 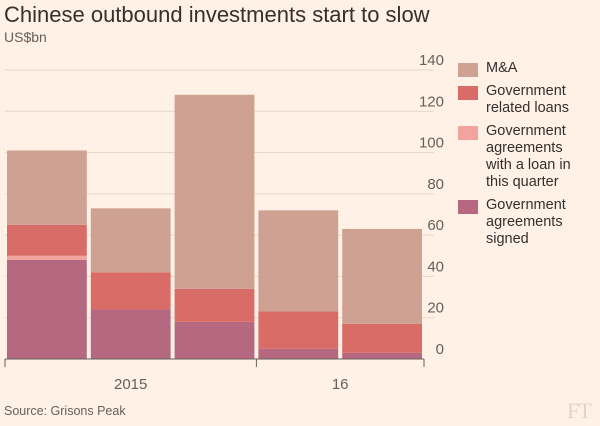 What do you see at coordinates (528, 68) in the screenshot?
I see `legend-item-ma: M&A` at bounding box center [528, 68].